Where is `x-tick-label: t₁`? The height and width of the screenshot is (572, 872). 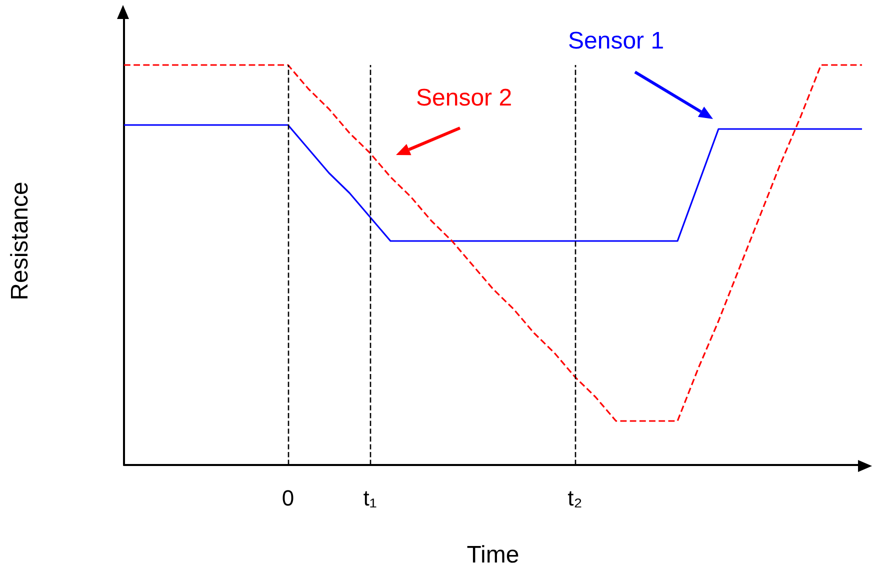 x-tick-label: t₁ is located at coordinates (370, 498).